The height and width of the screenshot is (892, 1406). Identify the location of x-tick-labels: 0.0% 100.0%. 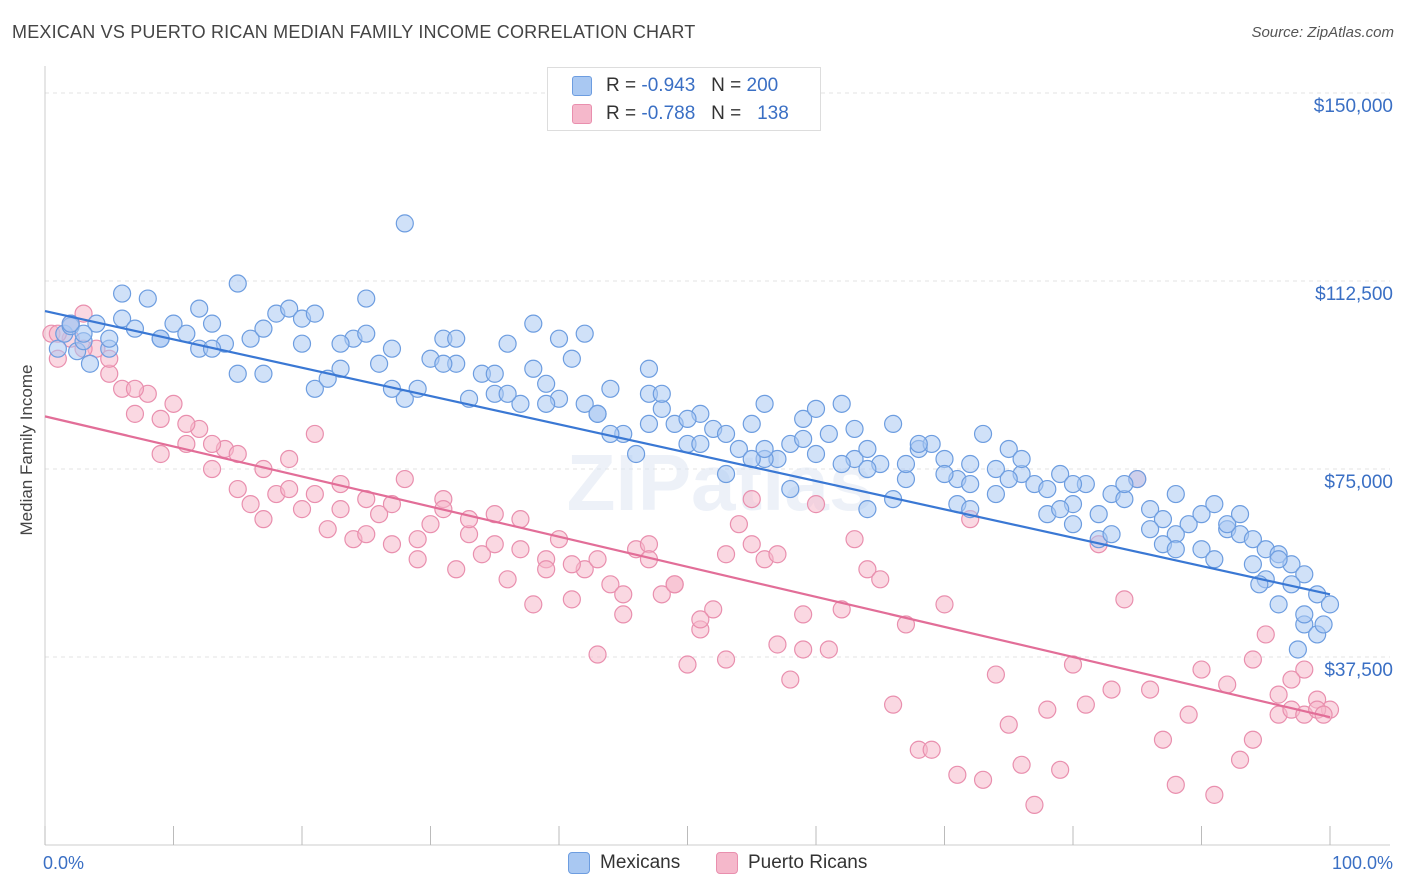
(718, 863).